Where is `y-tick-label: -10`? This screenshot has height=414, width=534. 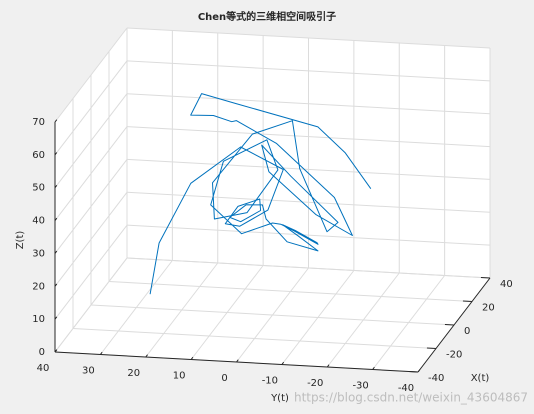 y-tick-label: -10 is located at coordinates (270, 381).